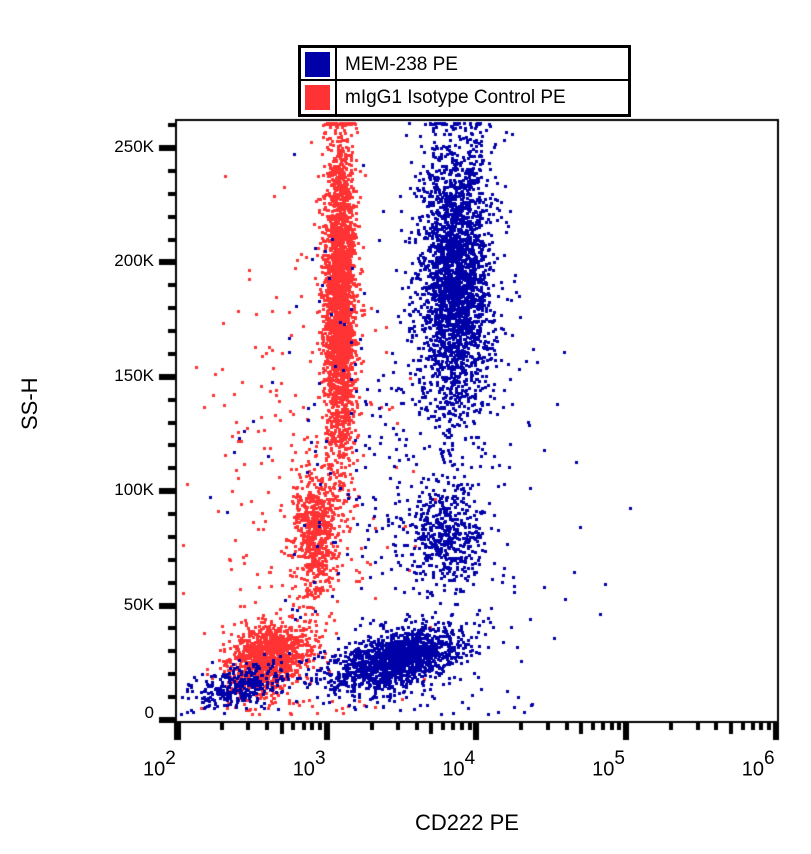 The width and height of the screenshot is (811, 854). I want to click on y-tick-label: 100K, so click(134, 490).